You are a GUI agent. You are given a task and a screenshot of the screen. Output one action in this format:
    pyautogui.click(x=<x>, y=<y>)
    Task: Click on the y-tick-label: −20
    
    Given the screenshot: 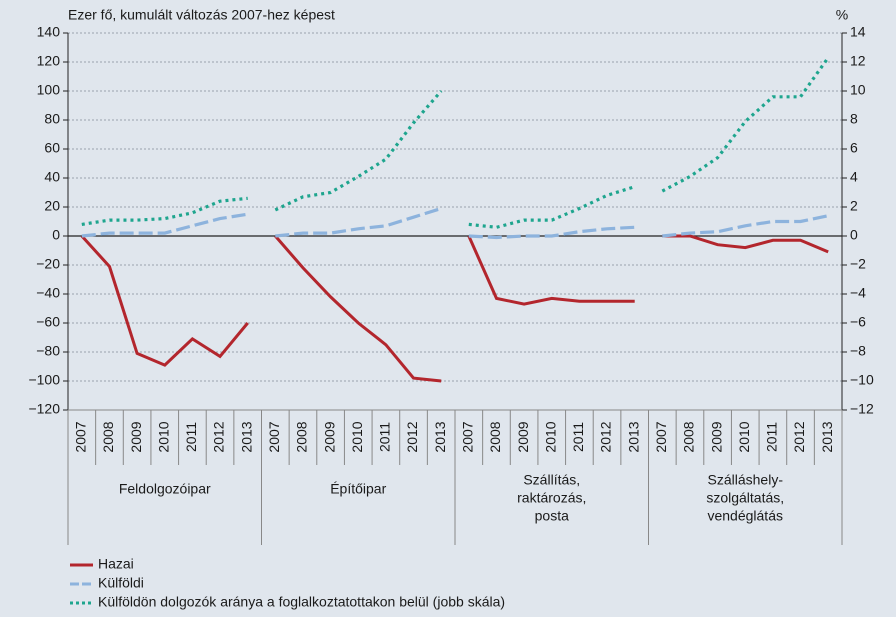 What is the action you would take?
    pyautogui.click(x=48, y=264)
    